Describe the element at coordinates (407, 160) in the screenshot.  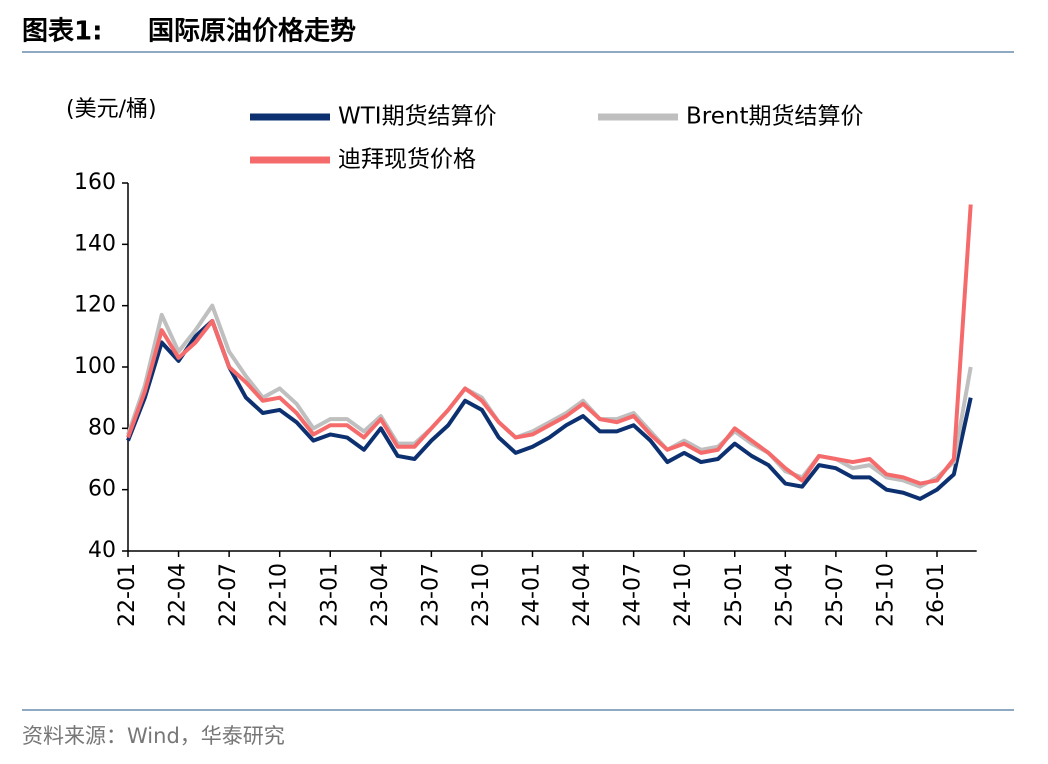
I see `legend-label: 迪拜现货价格` at that location.